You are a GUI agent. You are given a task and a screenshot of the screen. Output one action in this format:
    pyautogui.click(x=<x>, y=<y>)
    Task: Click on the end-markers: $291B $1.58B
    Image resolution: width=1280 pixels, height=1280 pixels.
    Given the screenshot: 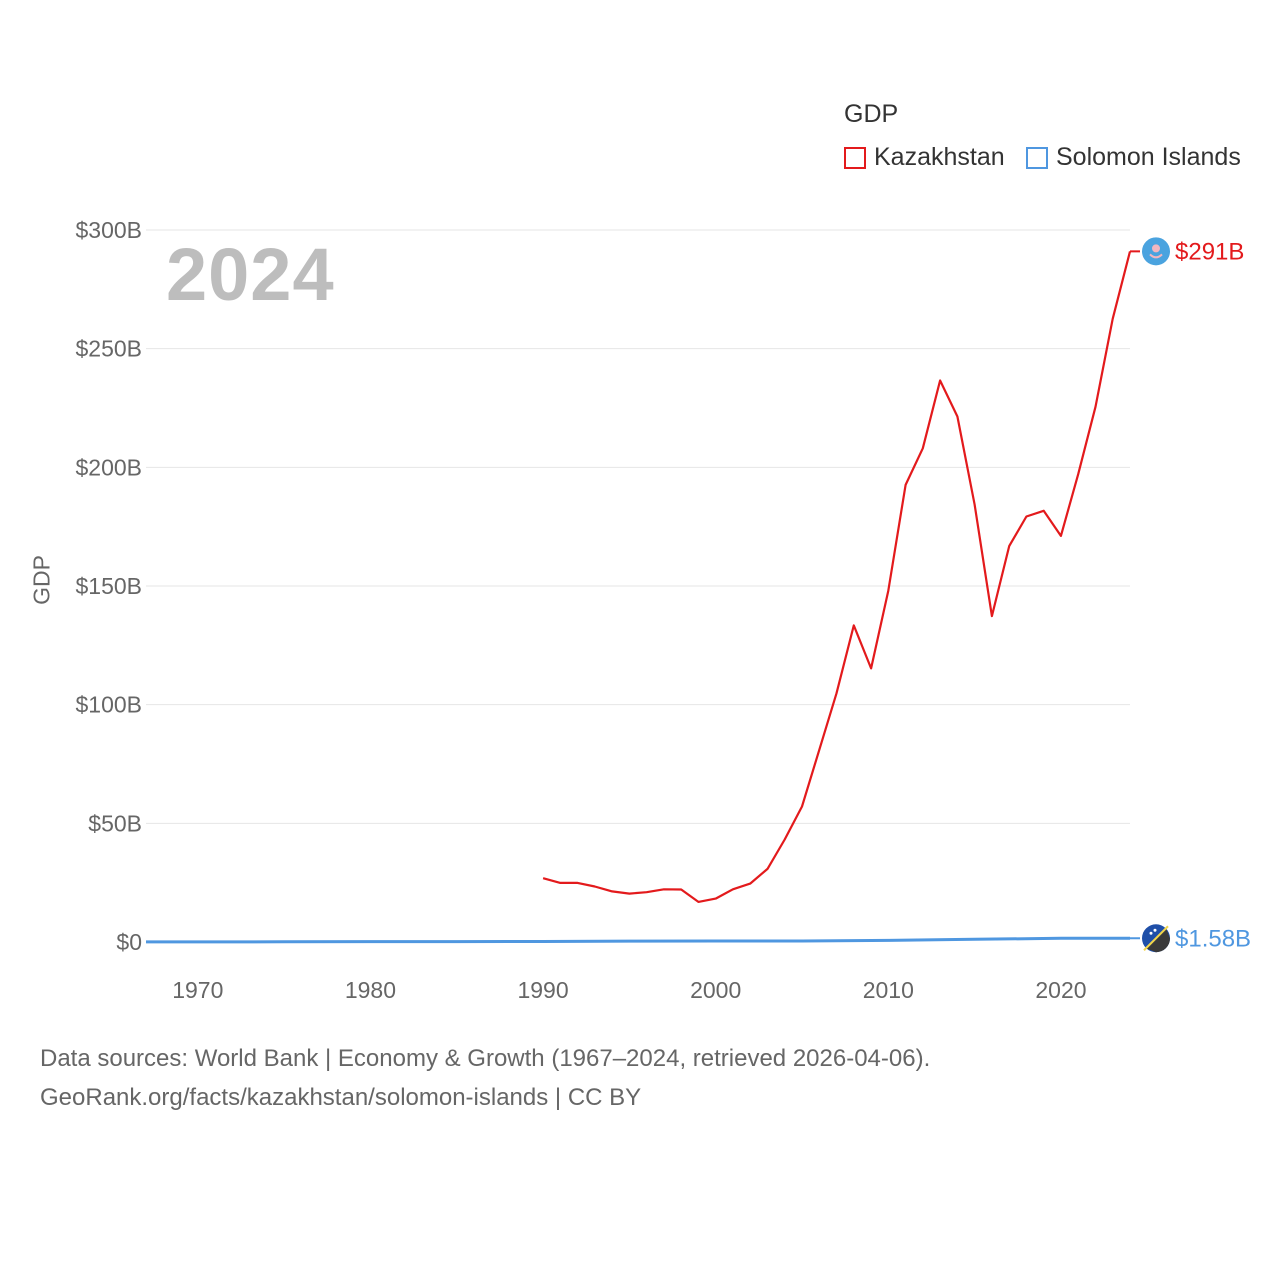 What is the action you would take?
    pyautogui.click(x=1190, y=595)
    